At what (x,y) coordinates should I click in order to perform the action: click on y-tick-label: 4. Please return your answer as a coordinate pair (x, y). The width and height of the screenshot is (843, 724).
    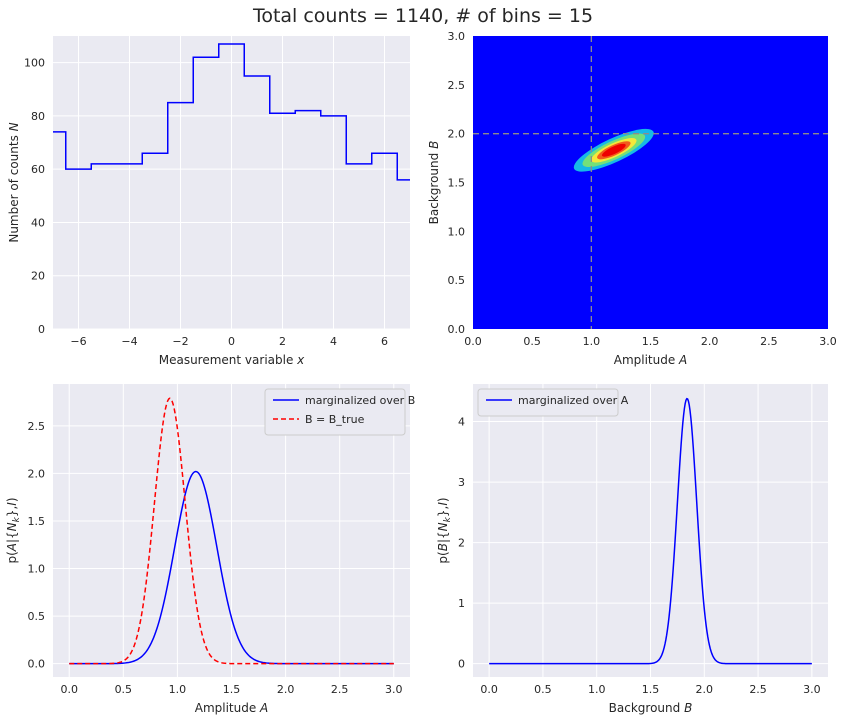
    Looking at the image, I should click on (461, 422).